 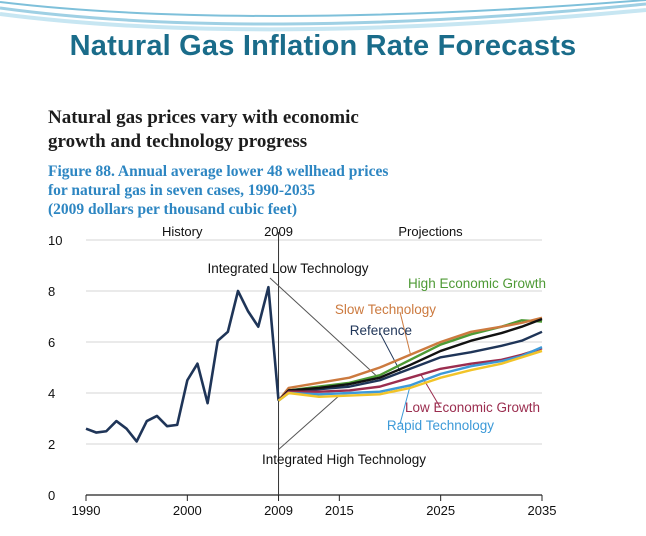 I want to click on segment-label-projections: Projections, so click(x=430, y=231).